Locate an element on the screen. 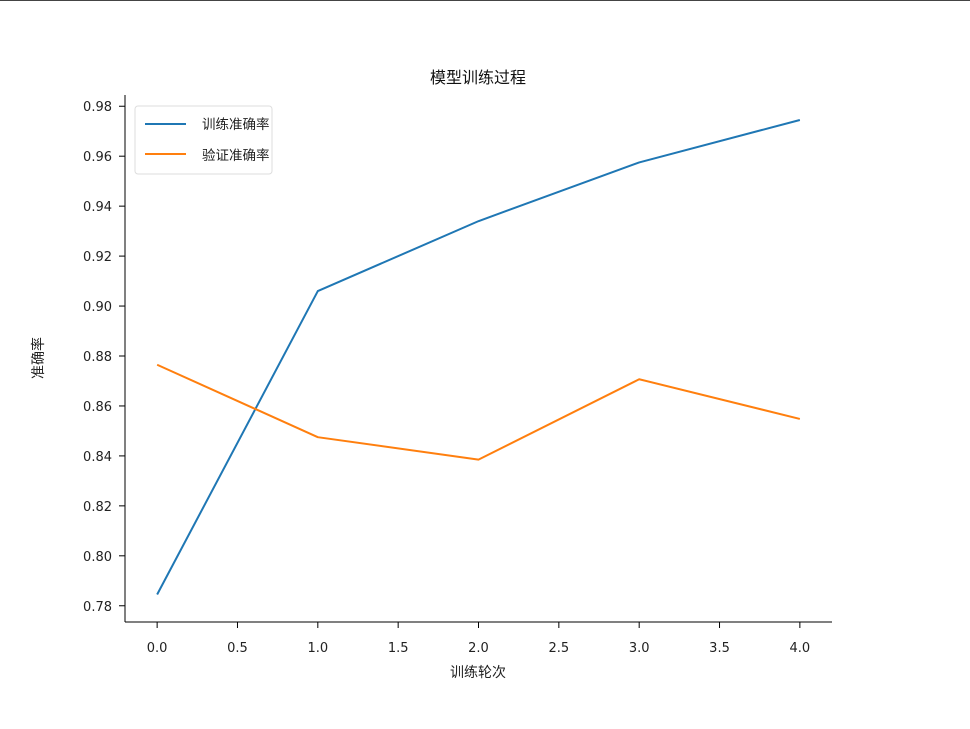 This screenshot has height=729, width=970. y-tick-label: 0.98 is located at coordinates (97, 107).